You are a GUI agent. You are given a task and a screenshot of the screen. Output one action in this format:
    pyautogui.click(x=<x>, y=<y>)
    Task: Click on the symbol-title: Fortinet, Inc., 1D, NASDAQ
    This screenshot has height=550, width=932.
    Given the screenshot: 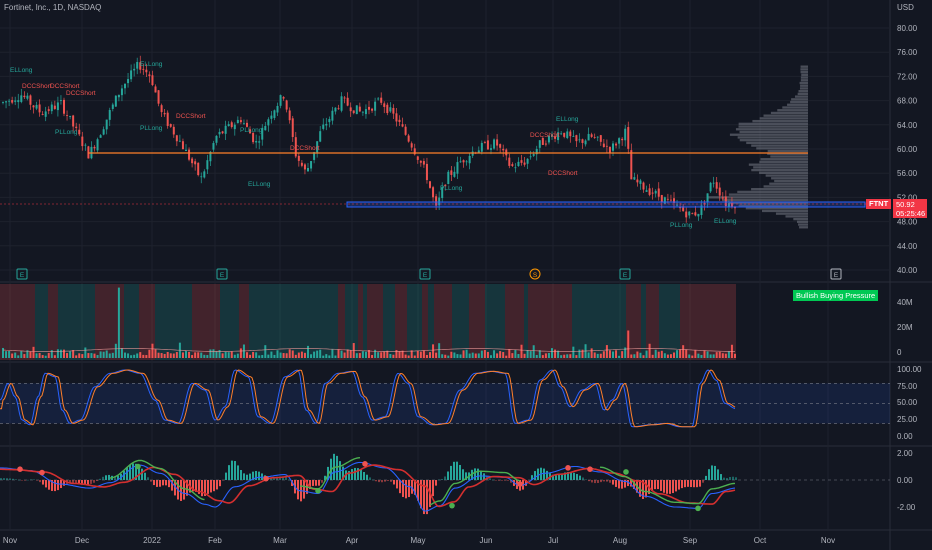 What is the action you would take?
    pyautogui.click(x=53, y=7)
    